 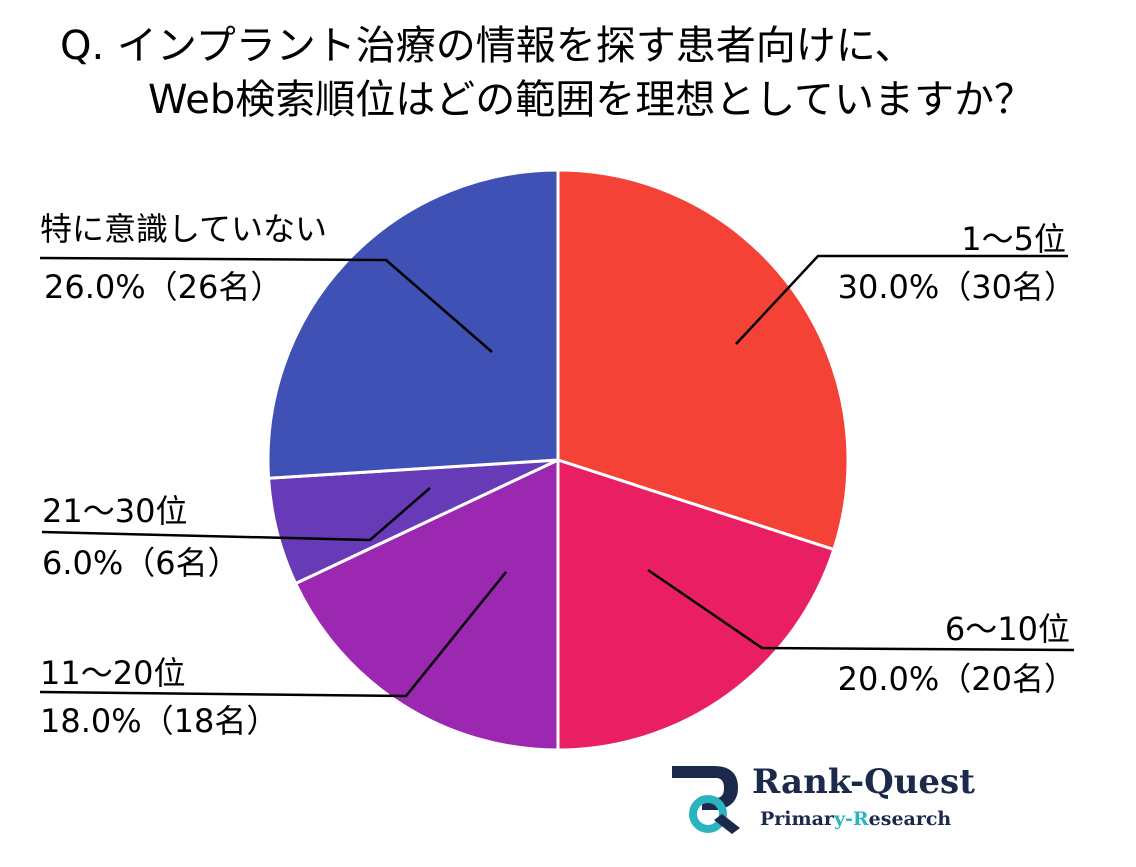 What do you see at coordinates (163, 287) in the screenshot?
I see `slice-value-not-conscious: 26.0%（26名）` at bounding box center [163, 287].